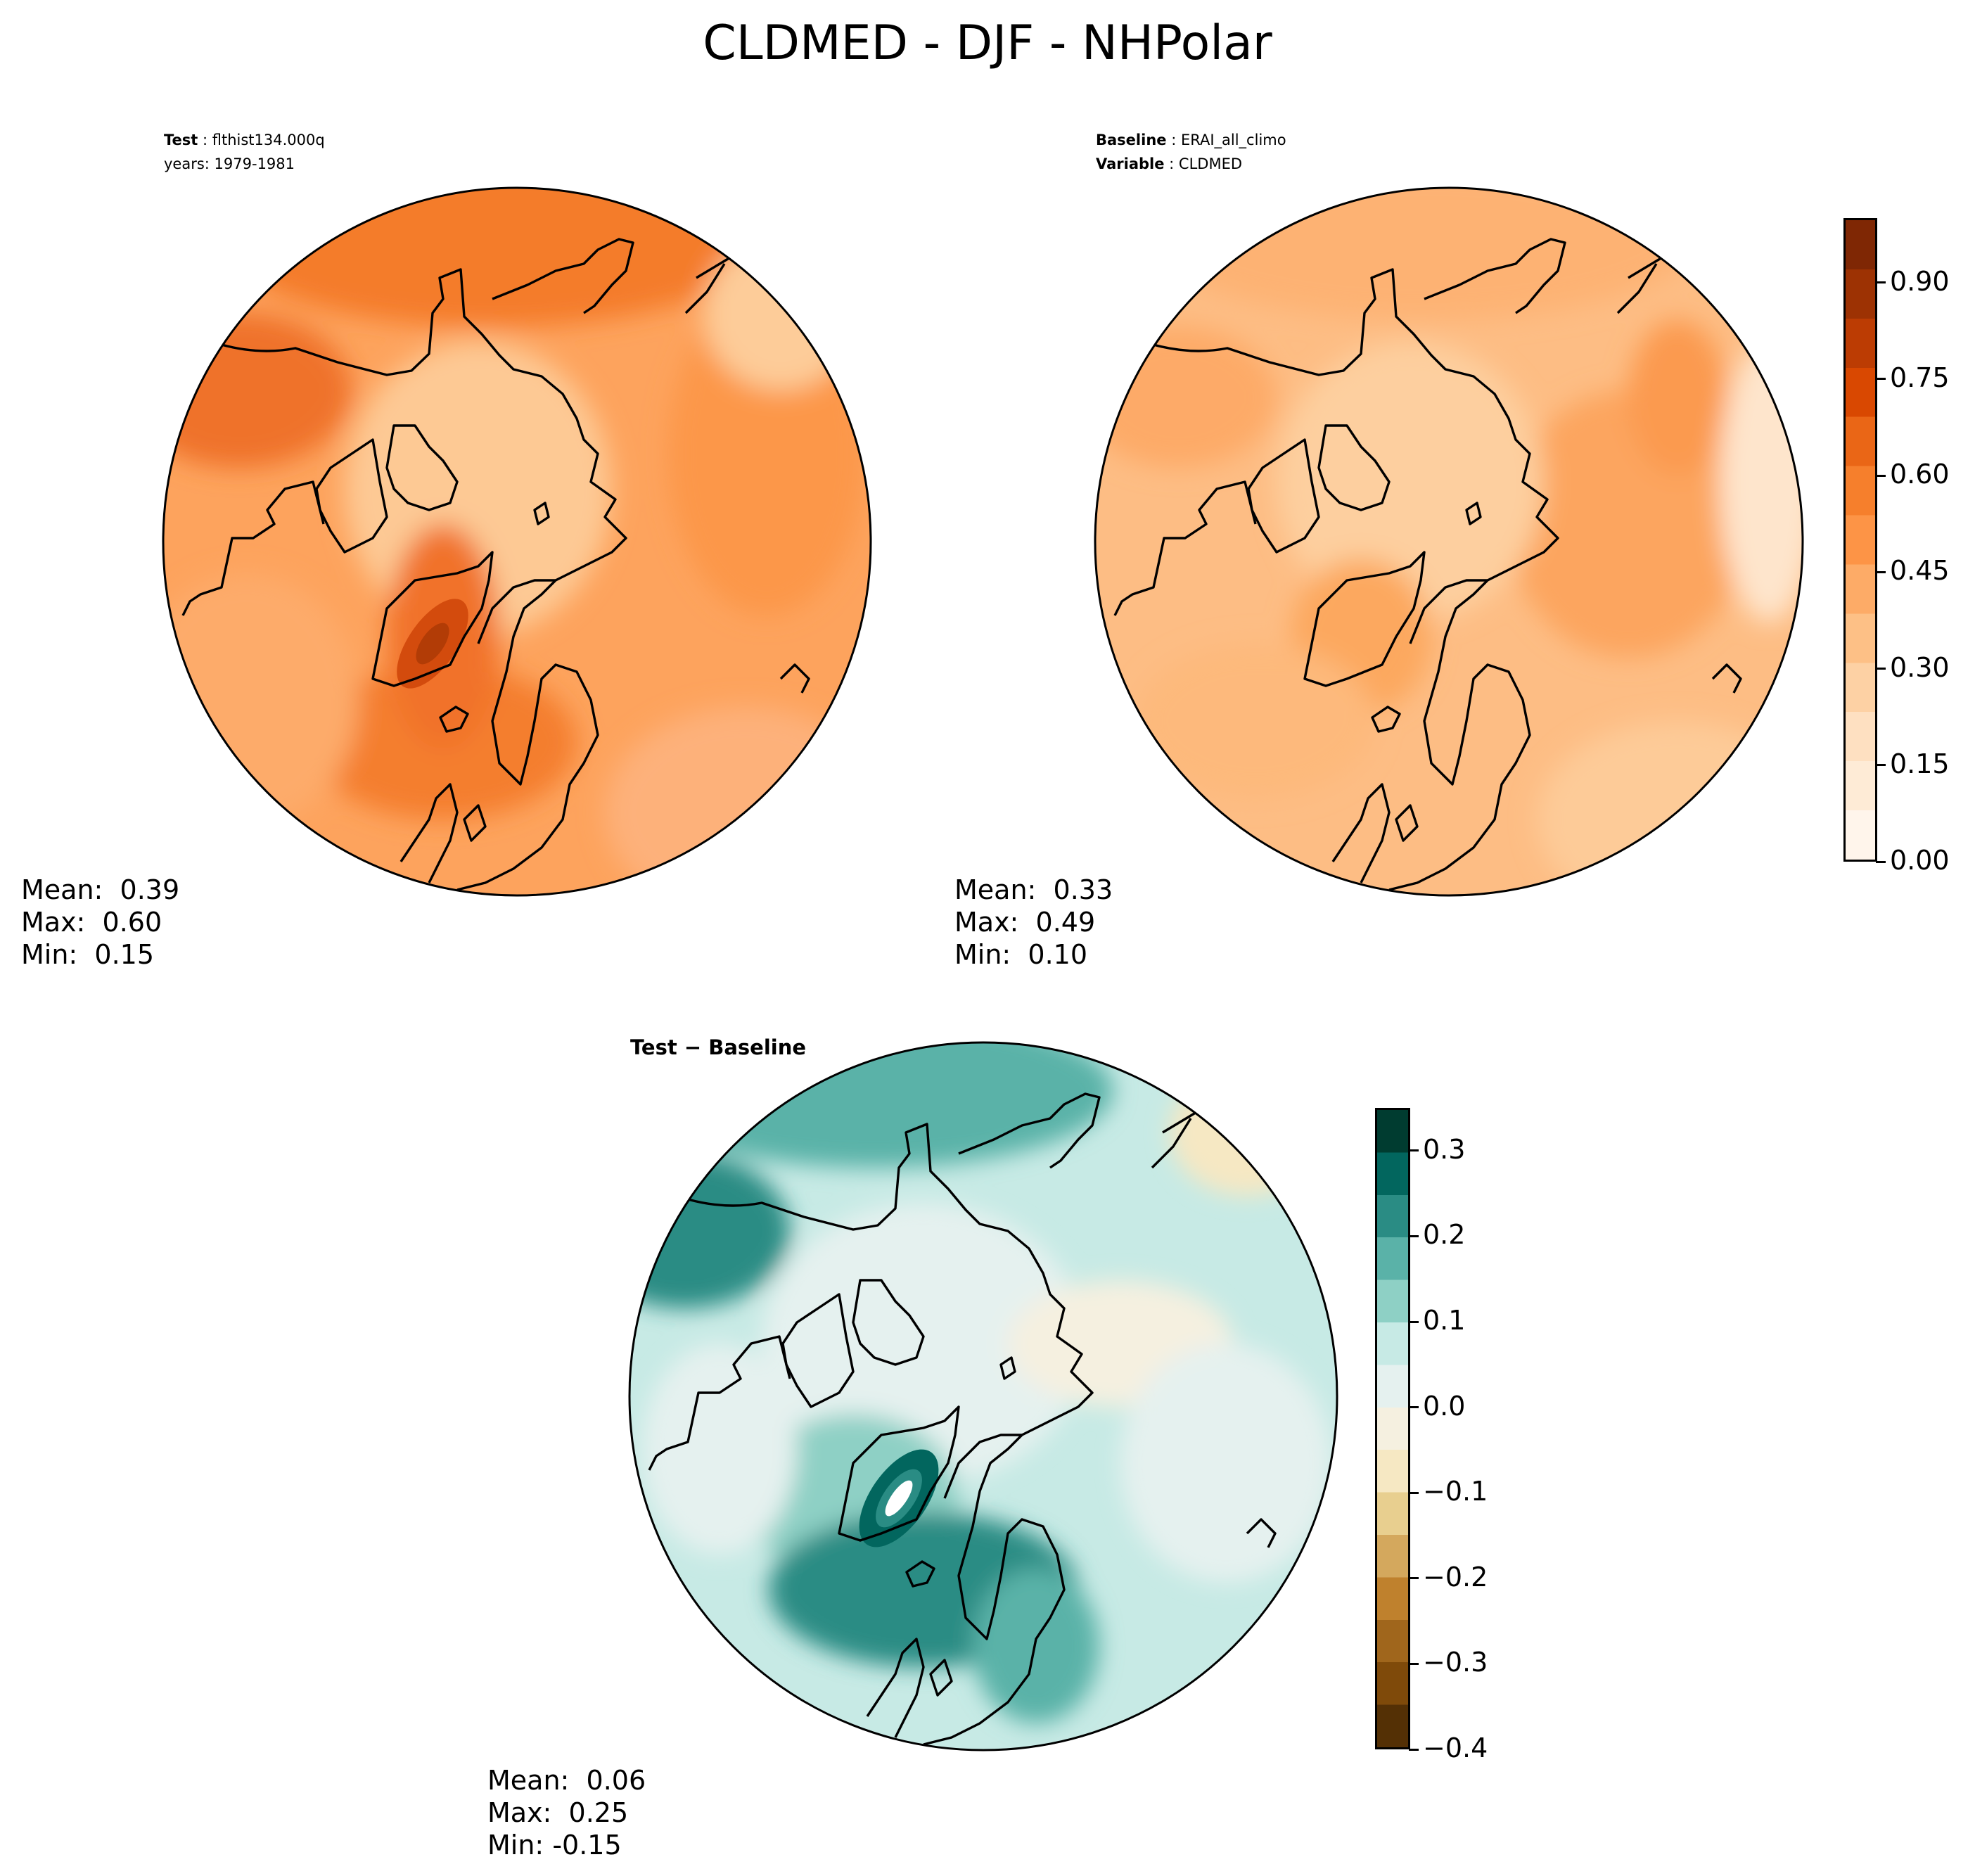  What do you see at coordinates (587, 1845) in the screenshot?
I see `diff-min-value: -0.15` at bounding box center [587, 1845].